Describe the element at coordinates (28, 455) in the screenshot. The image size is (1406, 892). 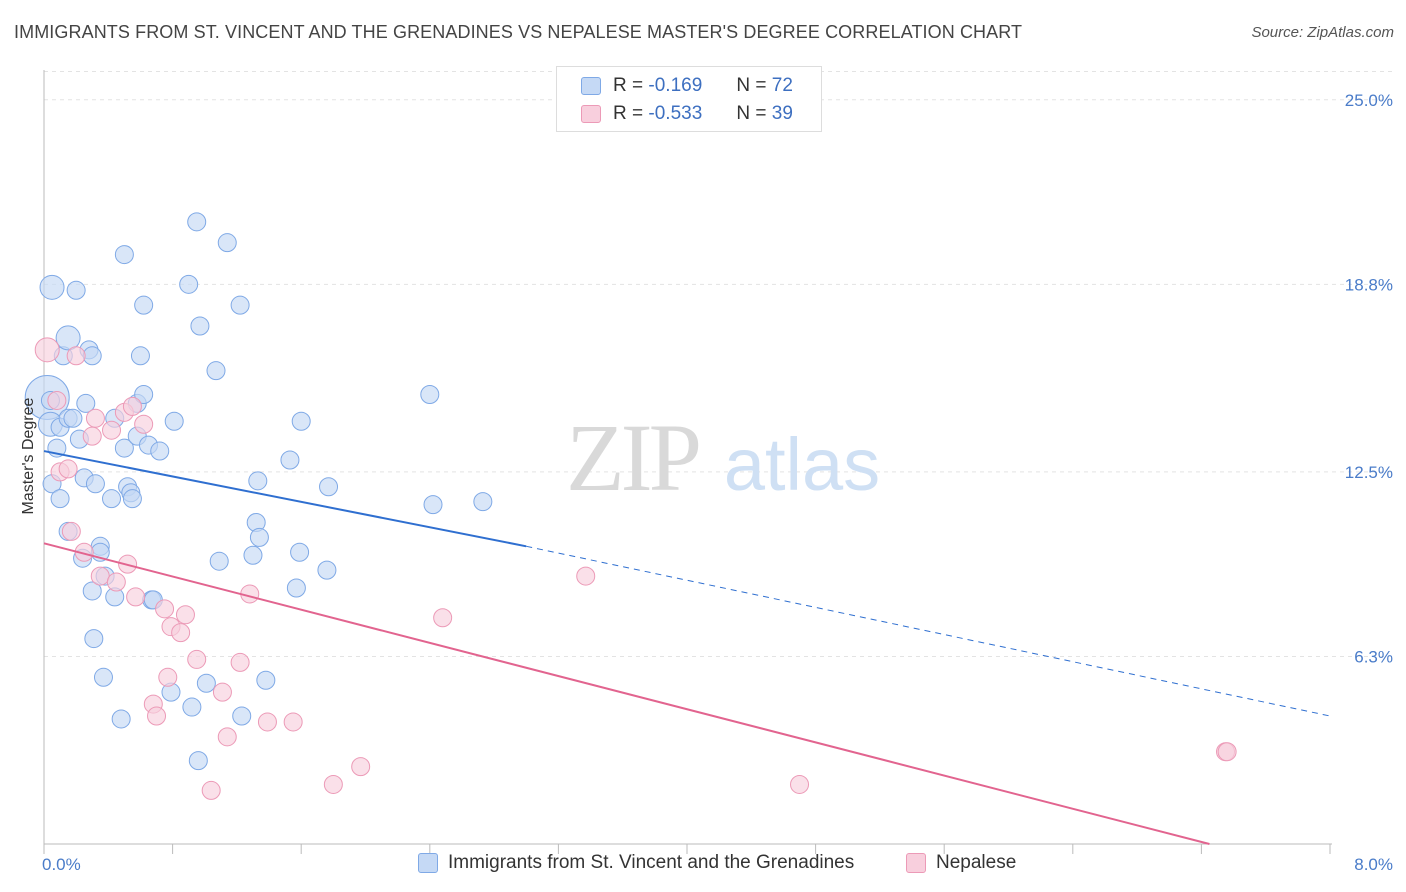
I see `y-axis-label: Master's Degree` at that location.